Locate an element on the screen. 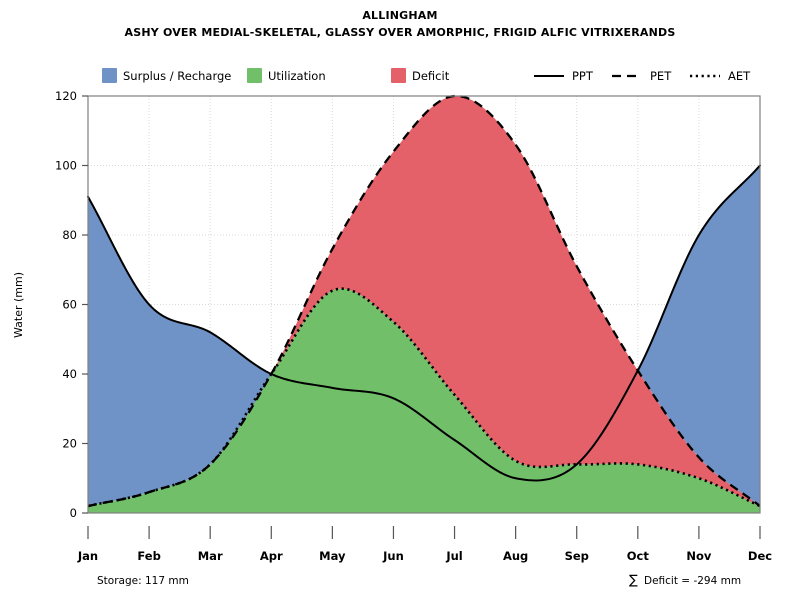  deficit-sum-annotation: ∑ Deficit = -294 mm is located at coordinates (685, 580).